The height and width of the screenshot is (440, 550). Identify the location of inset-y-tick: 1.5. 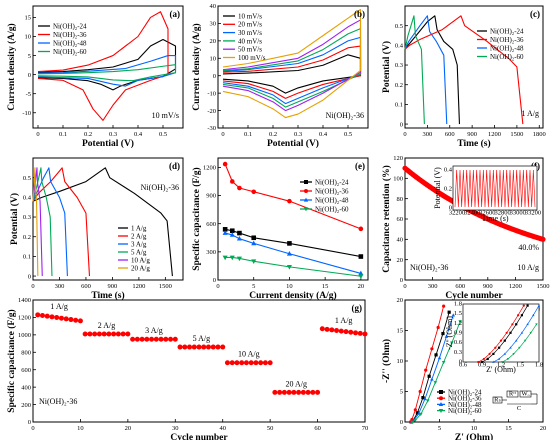
(458, 313).